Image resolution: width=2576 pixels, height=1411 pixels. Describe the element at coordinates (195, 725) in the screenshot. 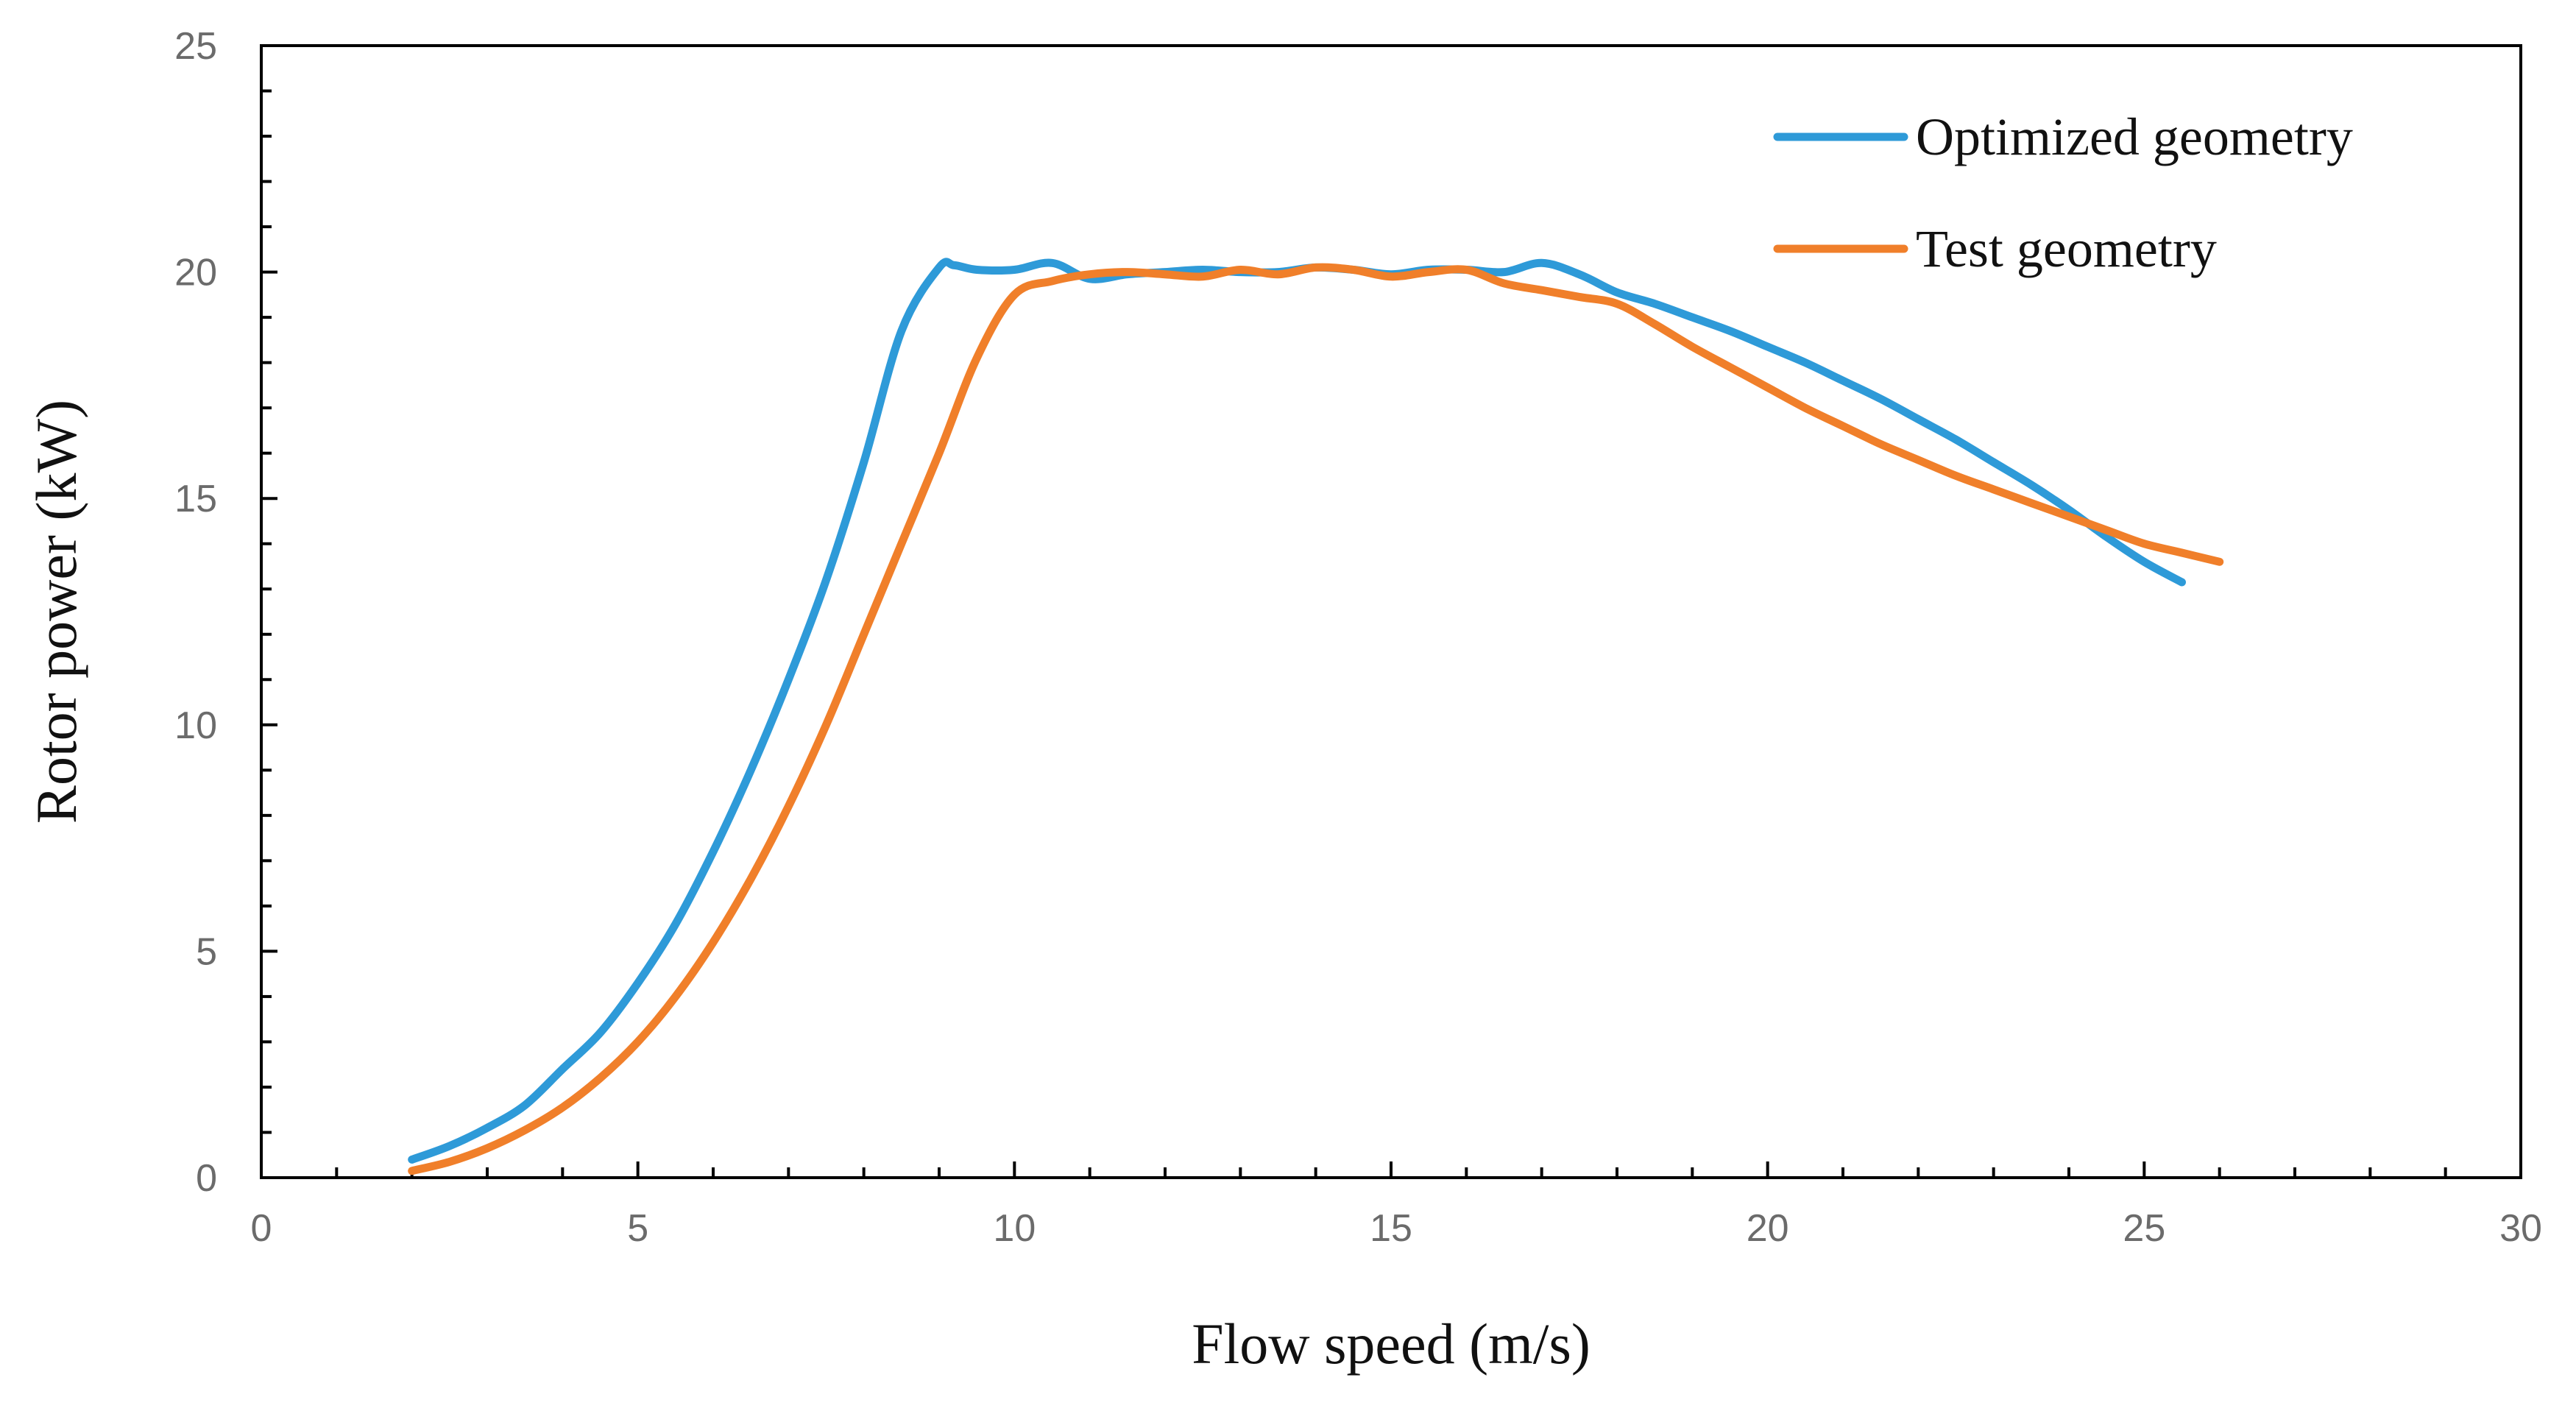

I see `y-tick-label: 10` at that location.